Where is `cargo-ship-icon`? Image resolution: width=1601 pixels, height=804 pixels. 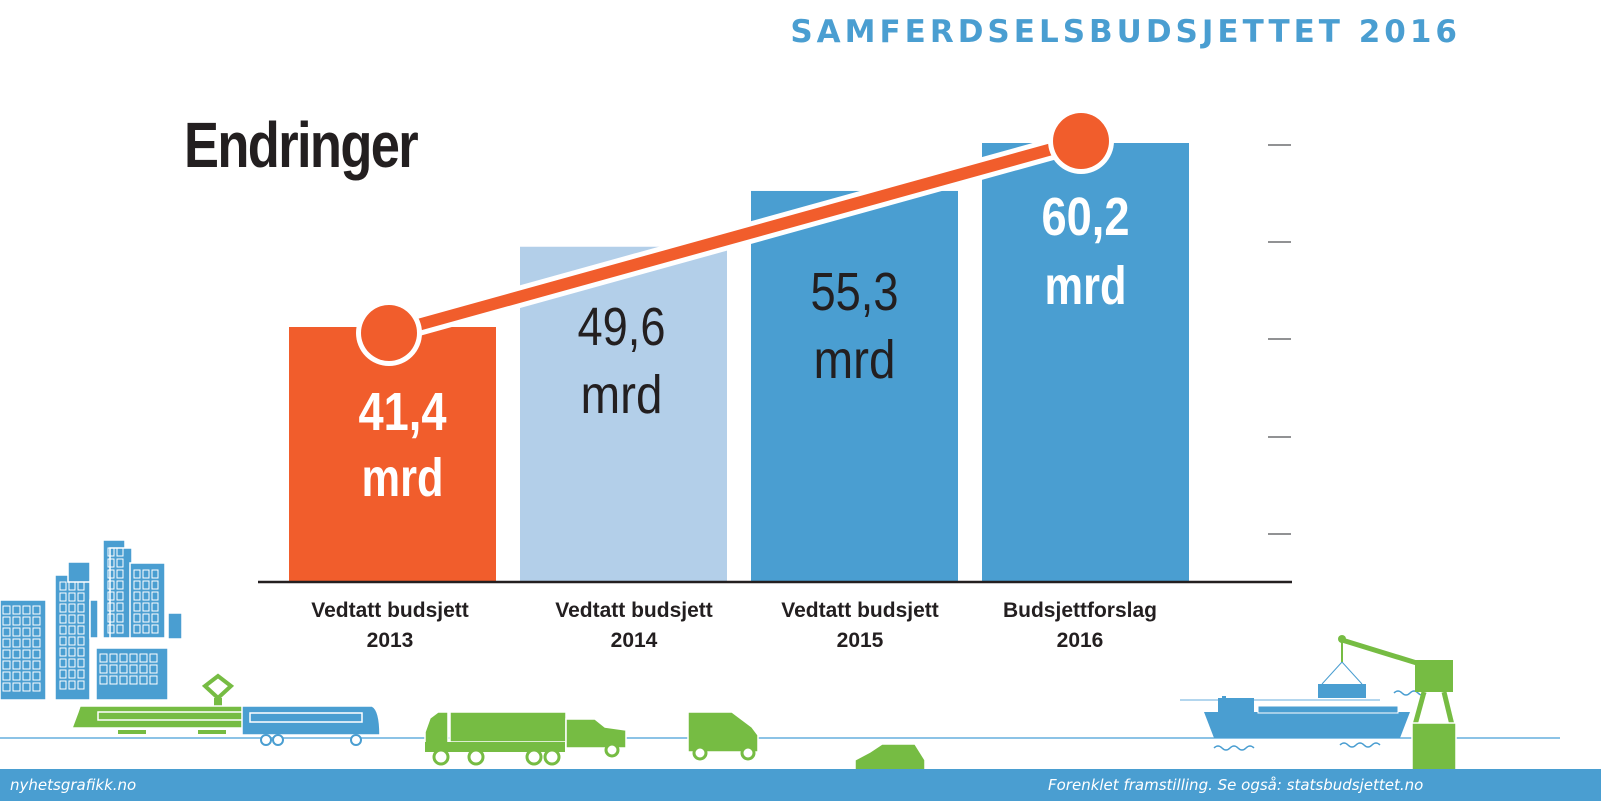
cargo-ship-icon is located at coordinates (1315, 706).